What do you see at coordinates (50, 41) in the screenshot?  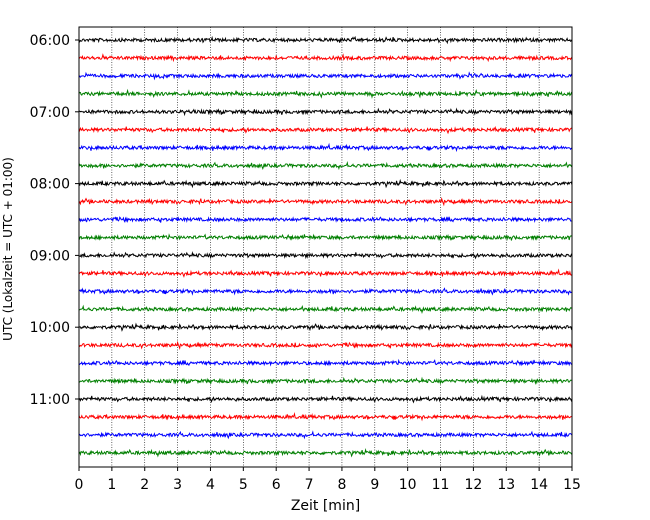 I see `y-tick-label: 06:00` at bounding box center [50, 41].